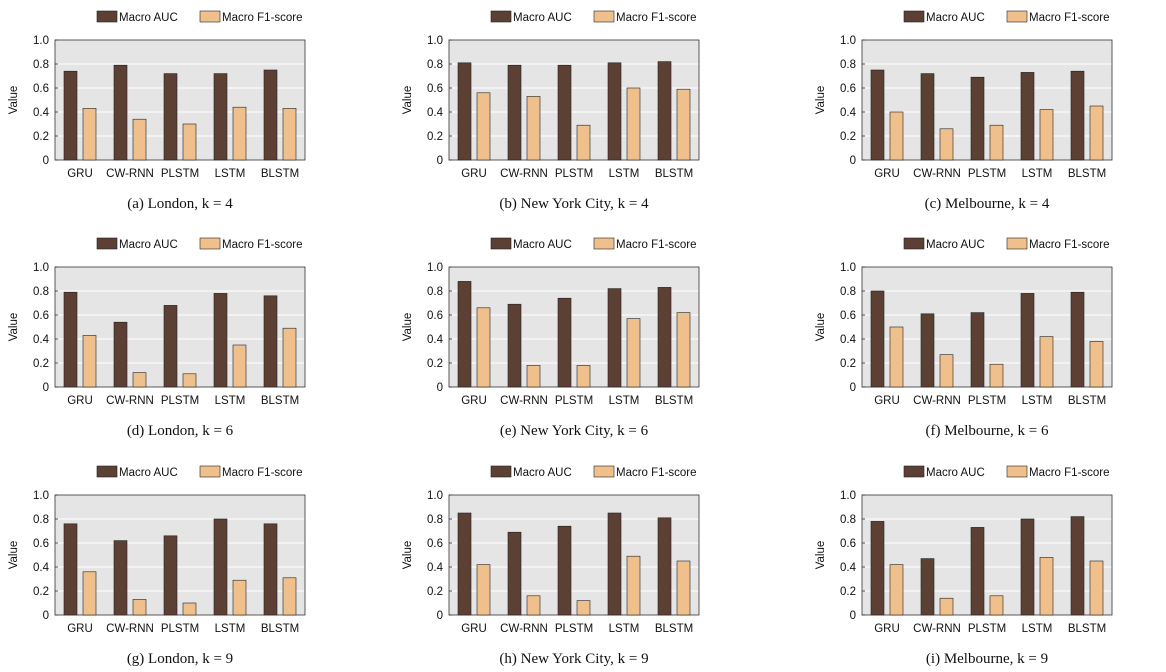 Image resolution: width=1166 pixels, height=672 pixels. Describe the element at coordinates (987, 431) in the screenshot. I see `subfigure-caption: (f) Melbourne, k = 6` at that location.